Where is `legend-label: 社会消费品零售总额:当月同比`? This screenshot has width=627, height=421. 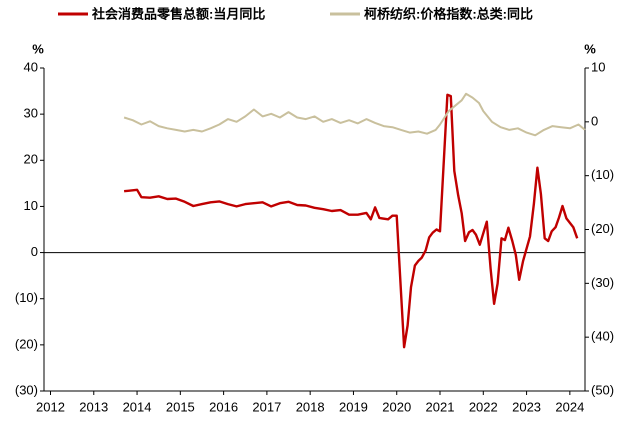
legend-label: 社会消费品零售总额:当月同比 is located at coordinates (178, 13).